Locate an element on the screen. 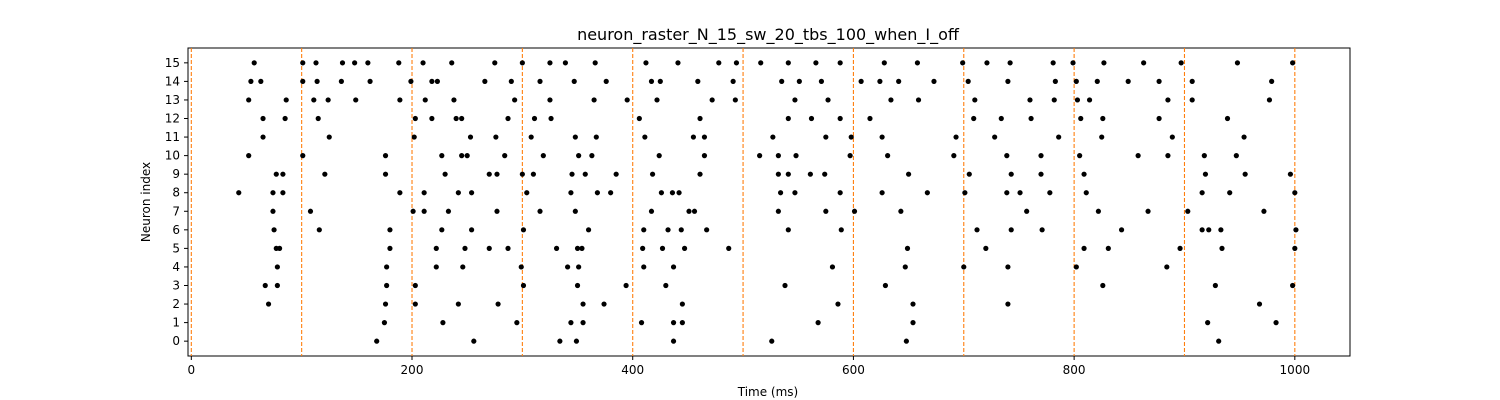  y-tick-label: 5 is located at coordinates (176, 248).